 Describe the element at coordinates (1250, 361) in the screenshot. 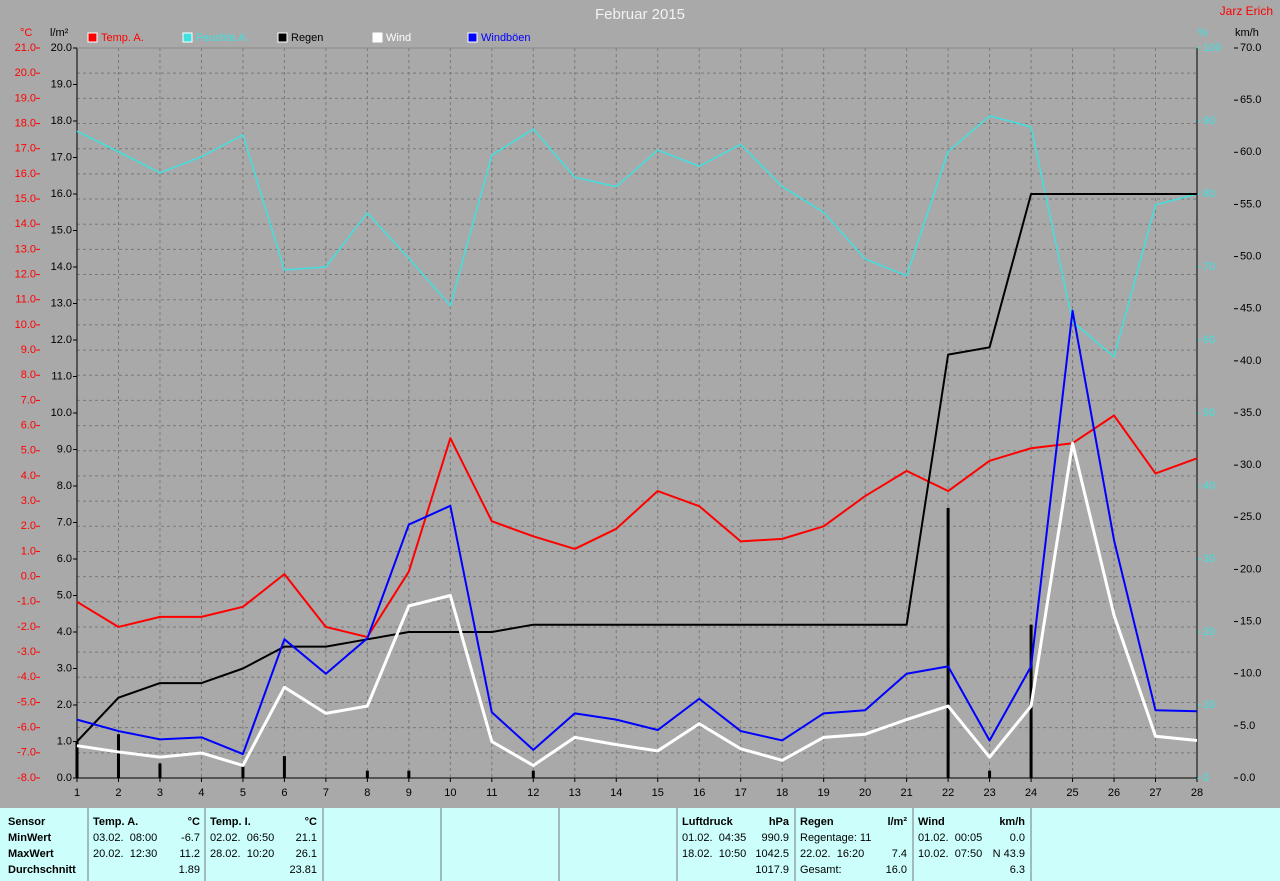

I see `y-tick-label: 40.0` at that location.